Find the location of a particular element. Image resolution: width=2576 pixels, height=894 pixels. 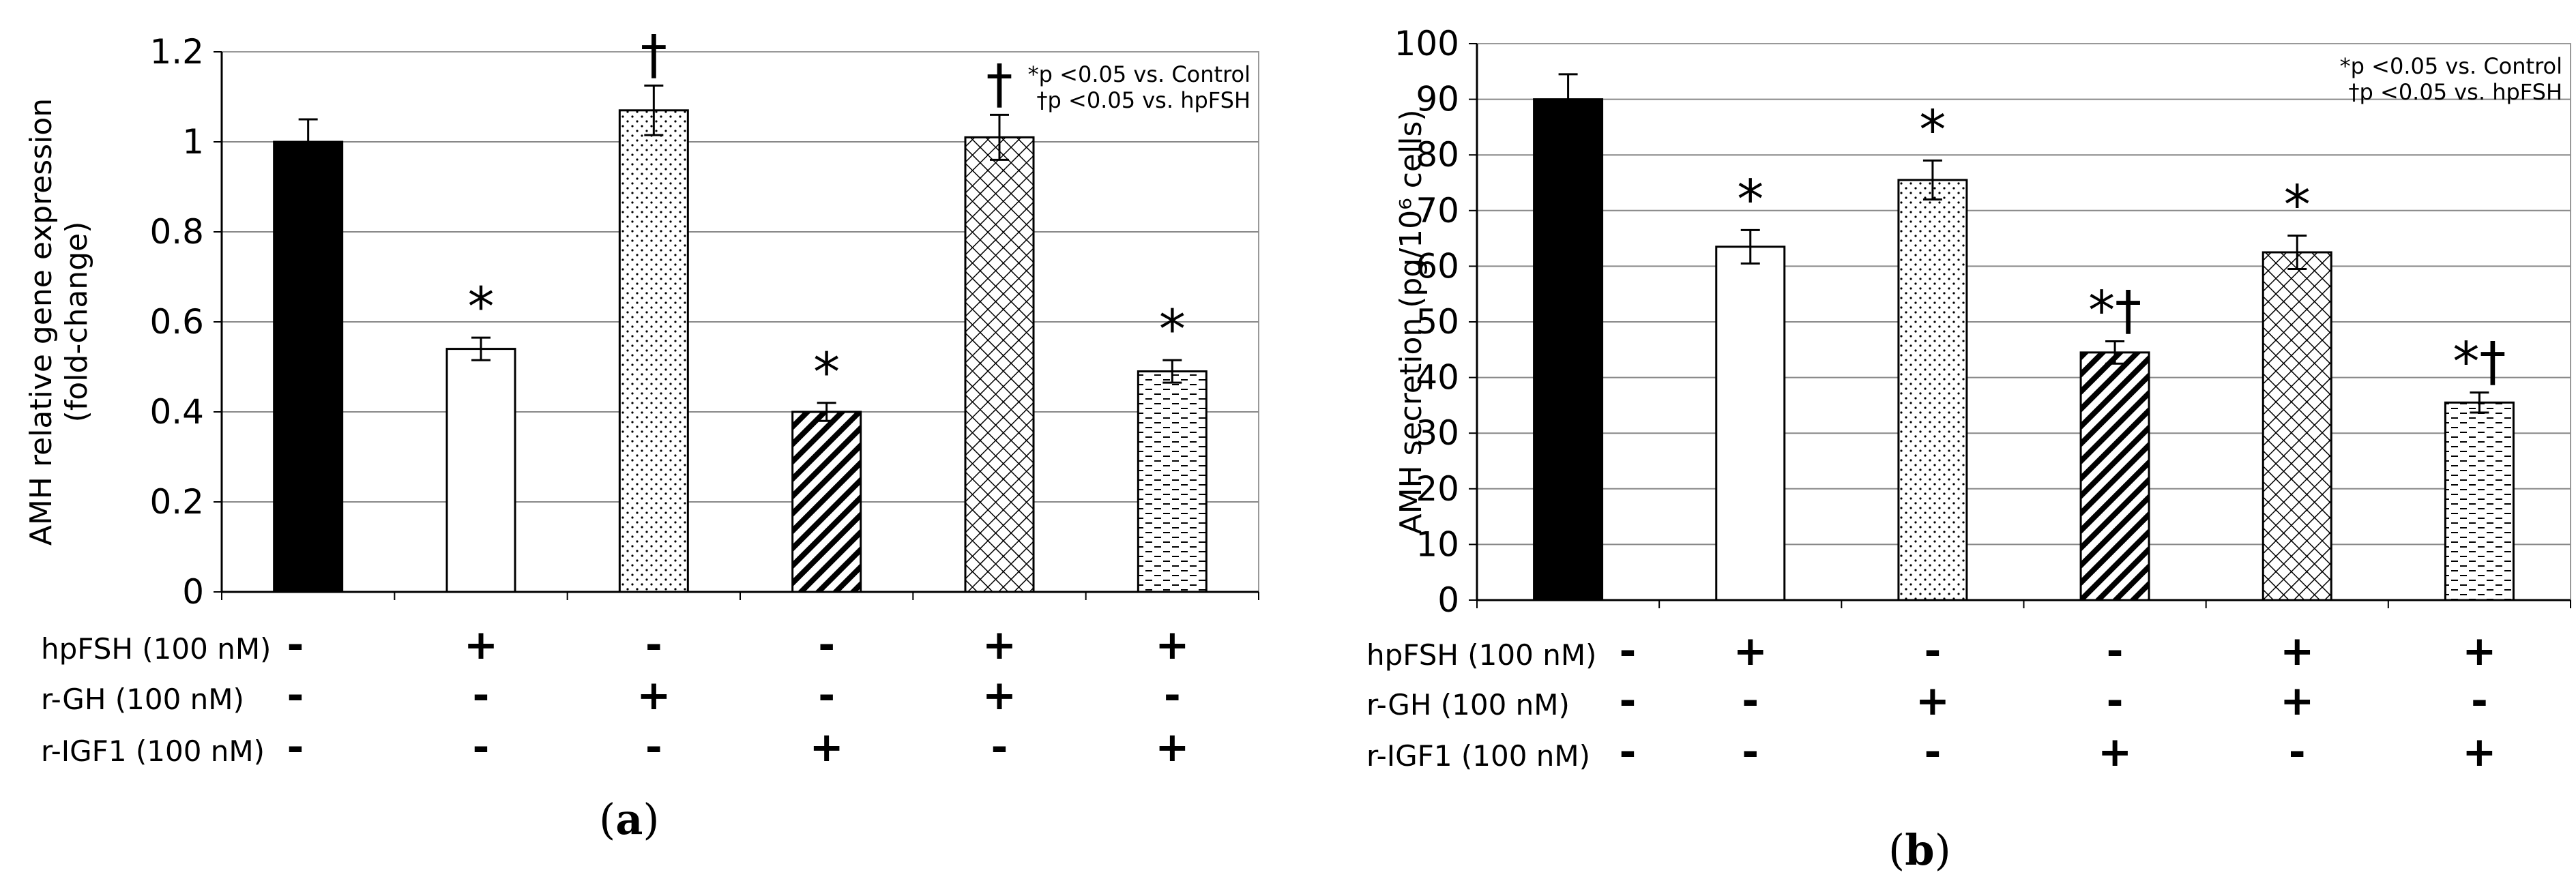

panel-b-caption: (b) is located at coordinates (1919, 850).